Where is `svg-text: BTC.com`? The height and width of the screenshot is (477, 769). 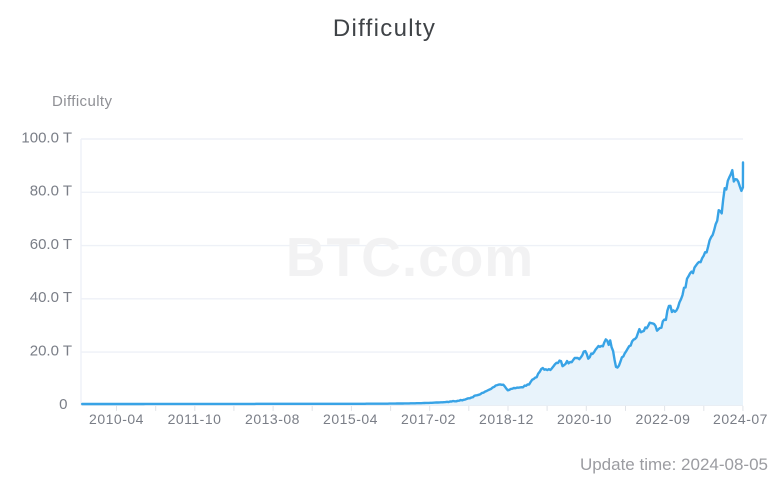
svg-text: BTC.com is located at coordinates (410, 257).